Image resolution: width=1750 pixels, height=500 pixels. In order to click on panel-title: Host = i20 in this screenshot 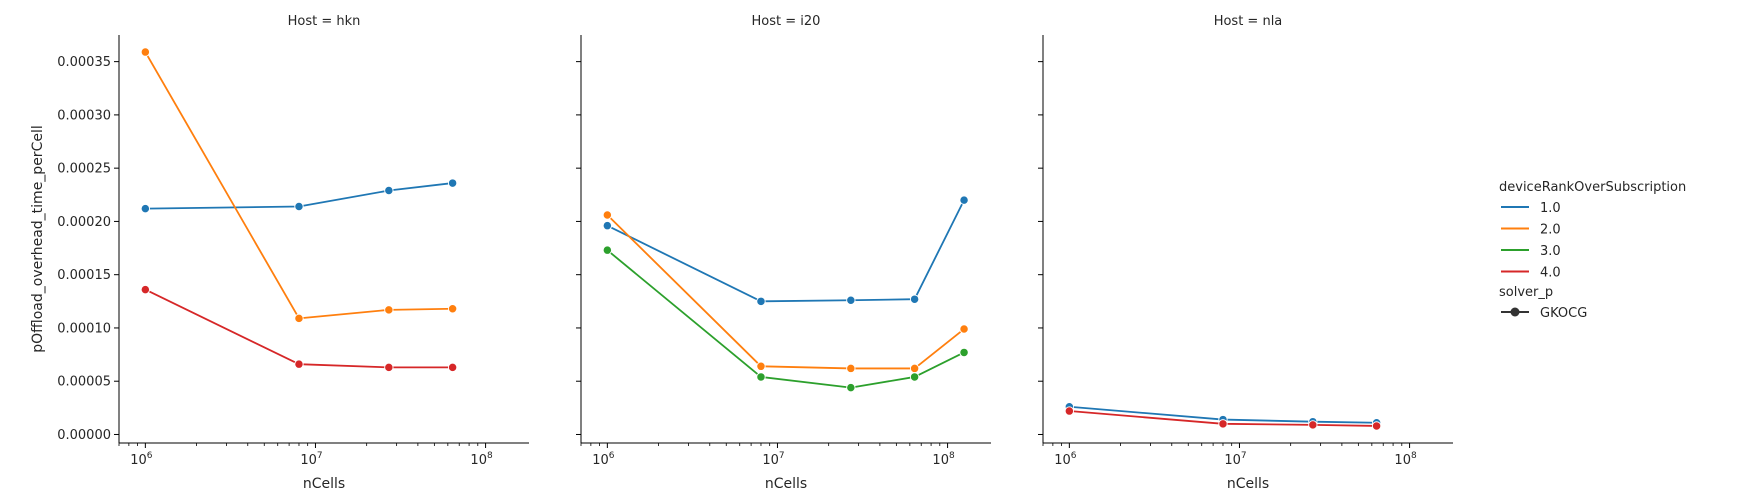, I will do `click(786, 21)`.